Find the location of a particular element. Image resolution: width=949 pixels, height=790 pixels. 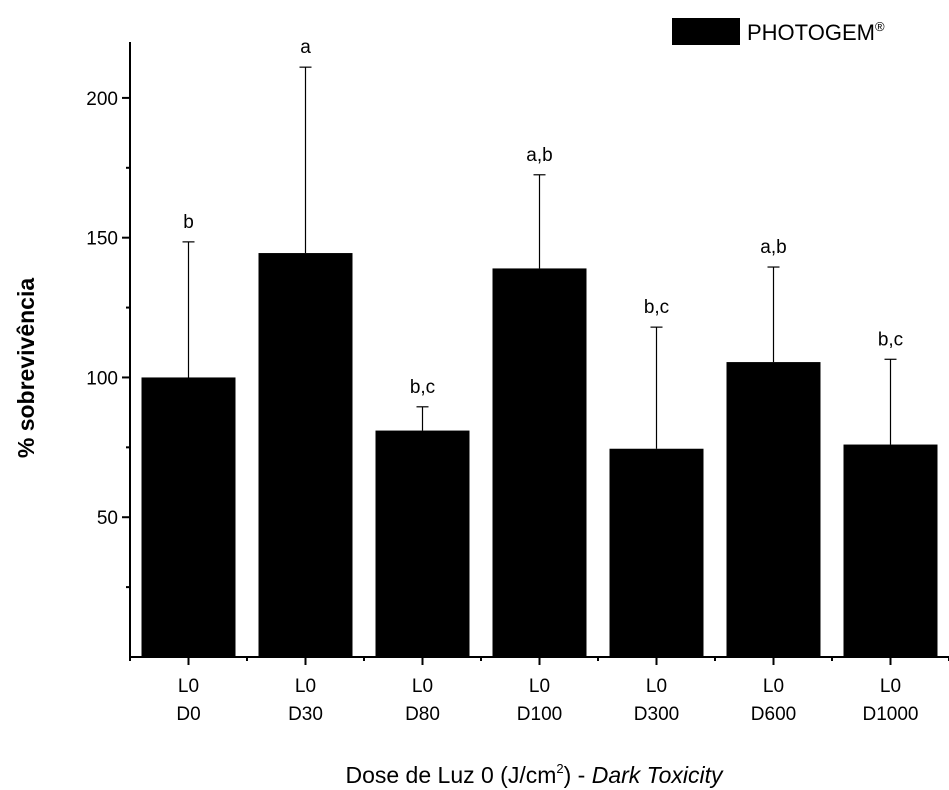

x-axis-title-close: ) - is located at coordinates (578, 775).